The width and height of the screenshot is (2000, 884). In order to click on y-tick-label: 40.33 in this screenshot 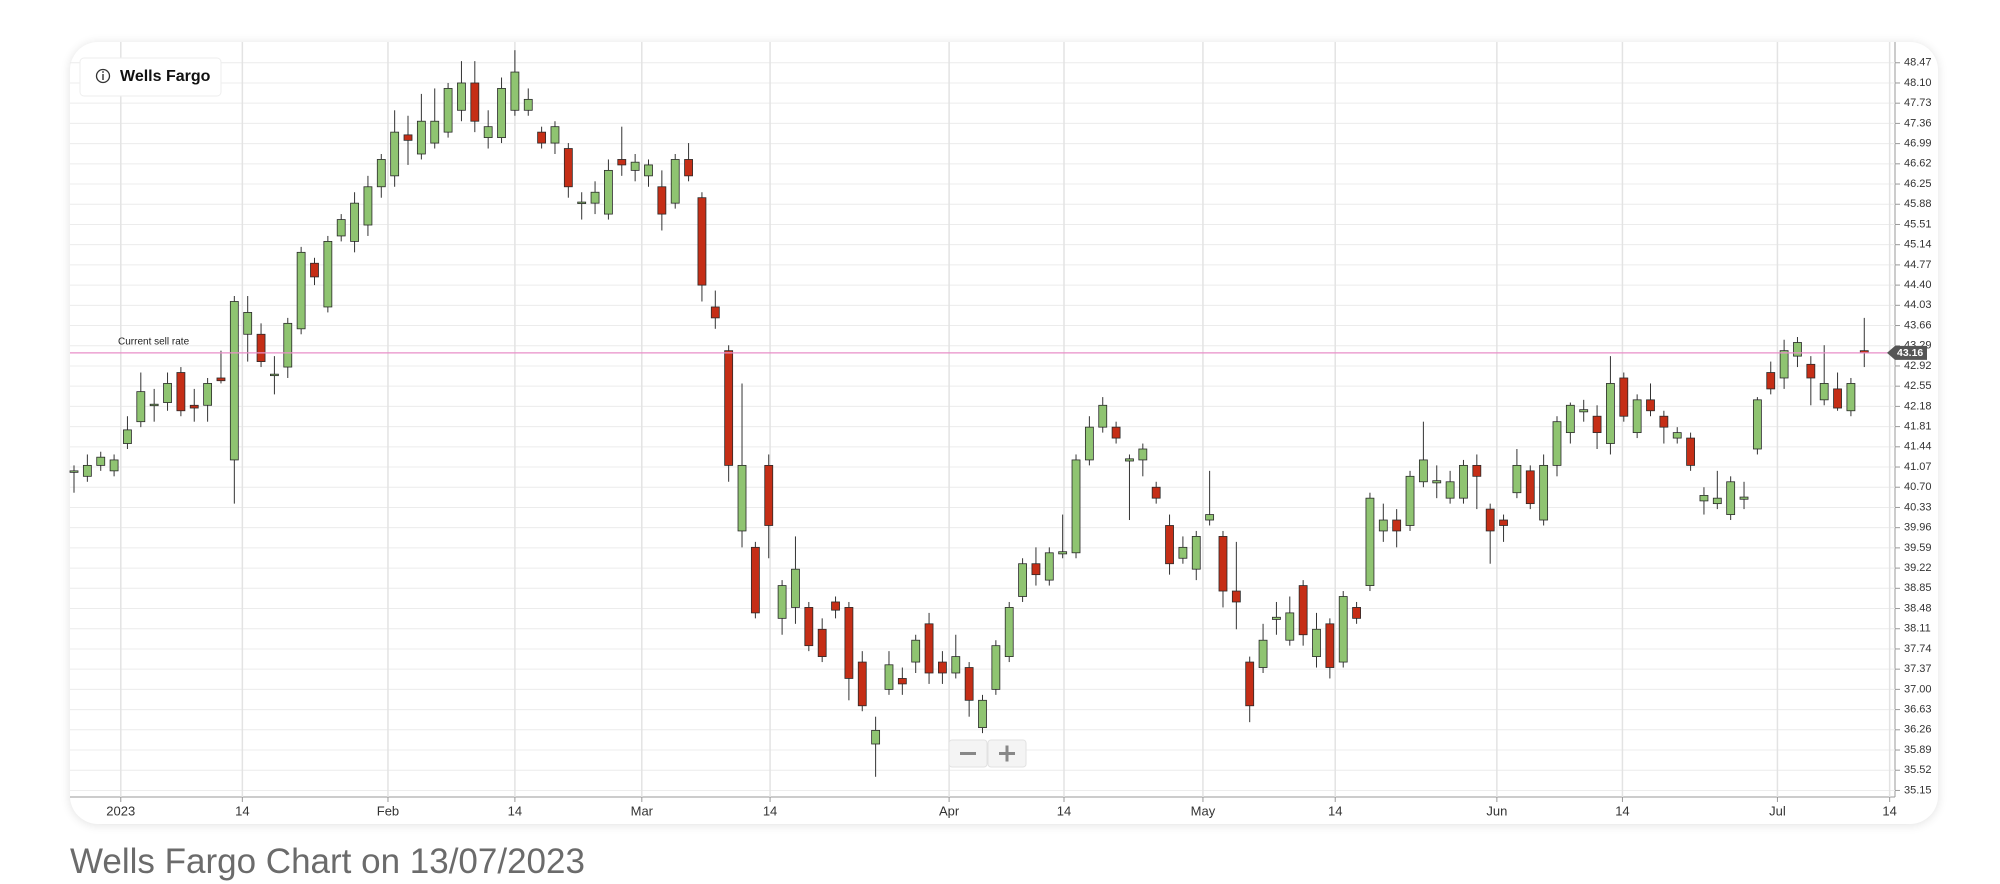, I will do `click(1918, 507)`.